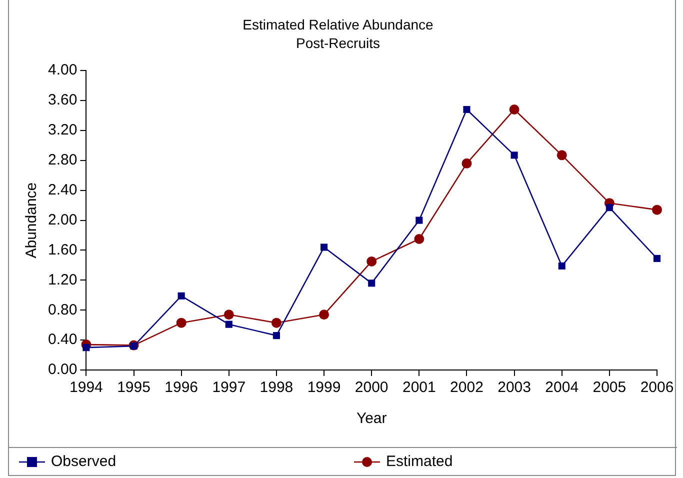 This screenshot has height=478, width=683. What do you see at coordinates (83, 461) in the screenshot?
I see `legend-label: Observed` at bounding box center [83, 461].